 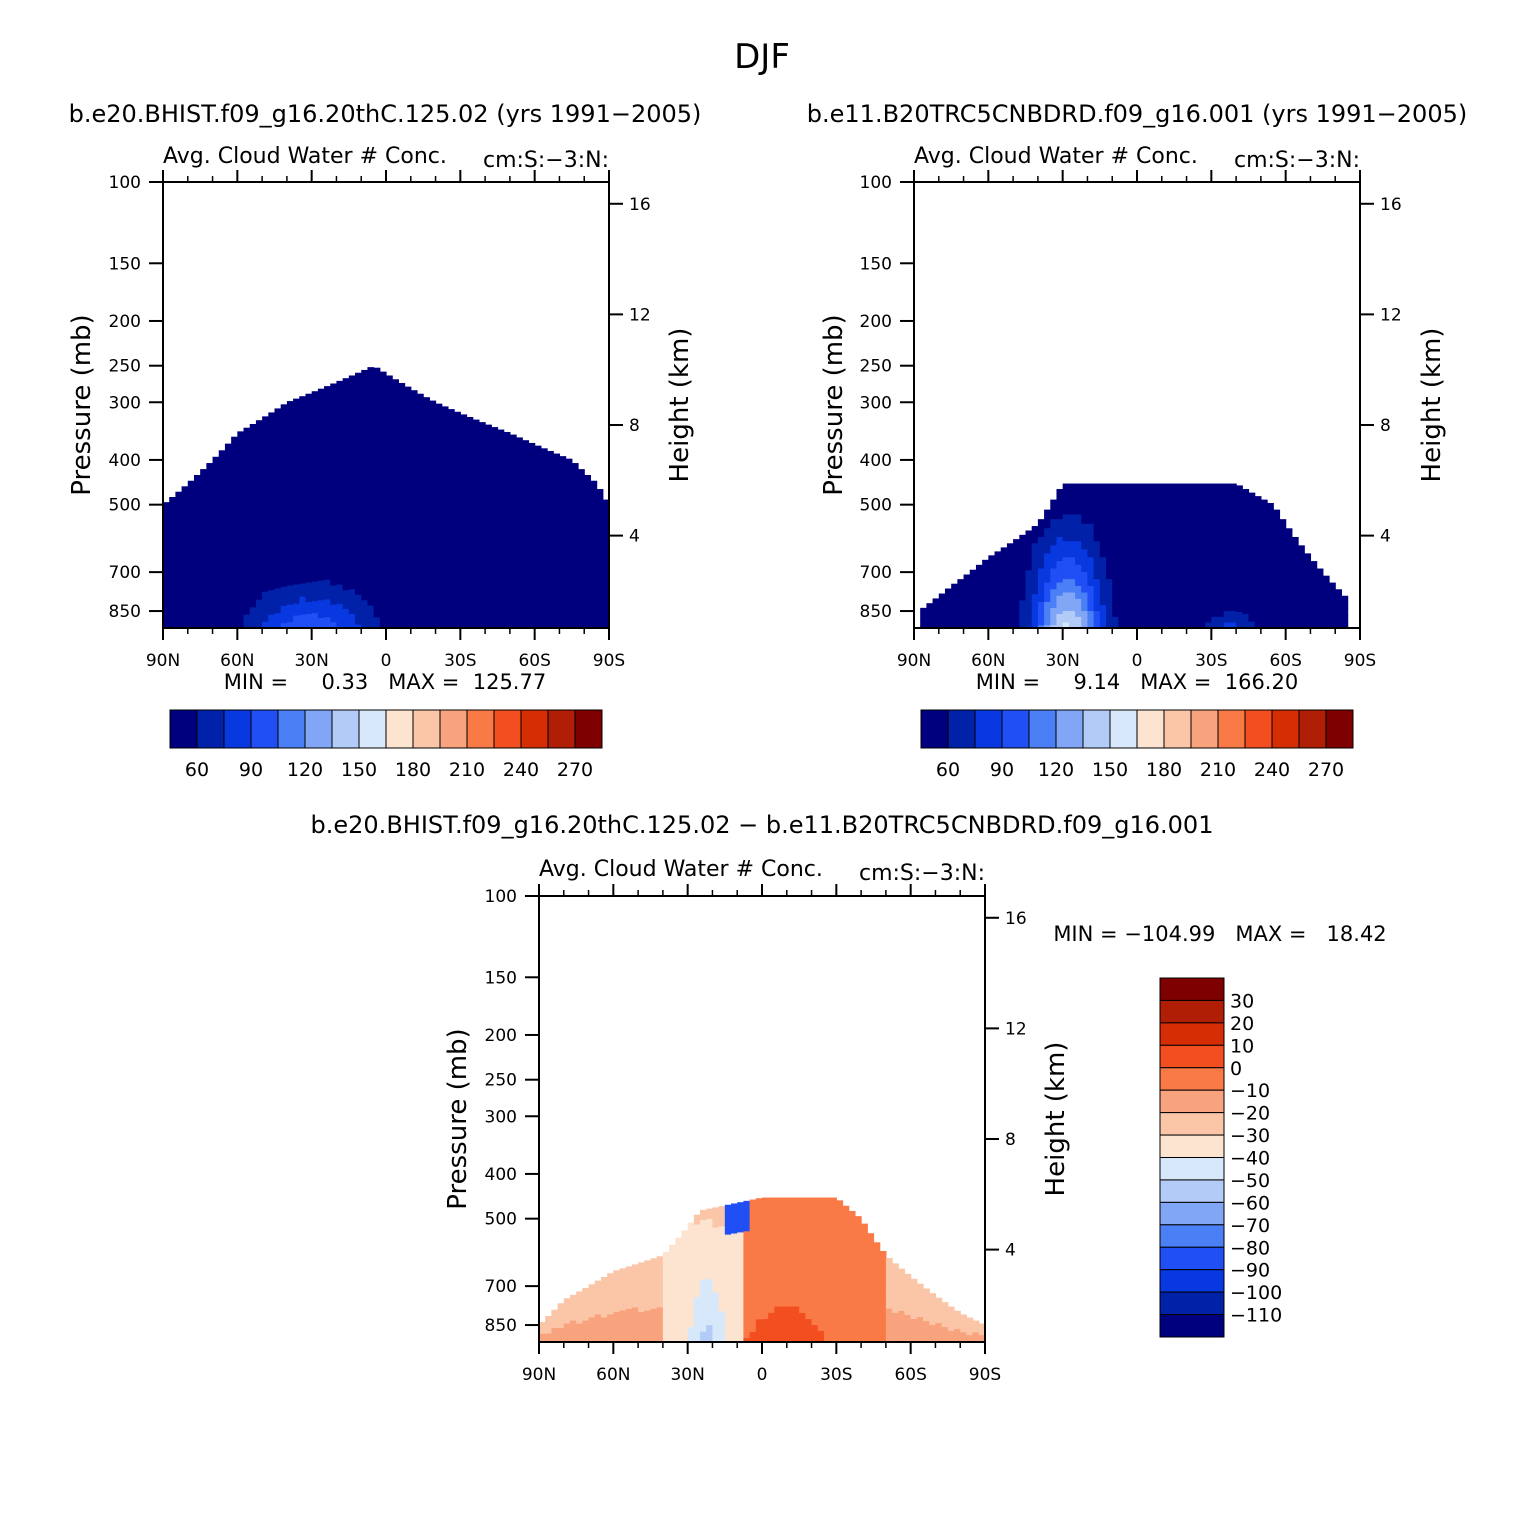 I want to click on case1-latitude-axis: 90N 60N 30N 0 30S 60S 90S, so click(x=385, y=420).